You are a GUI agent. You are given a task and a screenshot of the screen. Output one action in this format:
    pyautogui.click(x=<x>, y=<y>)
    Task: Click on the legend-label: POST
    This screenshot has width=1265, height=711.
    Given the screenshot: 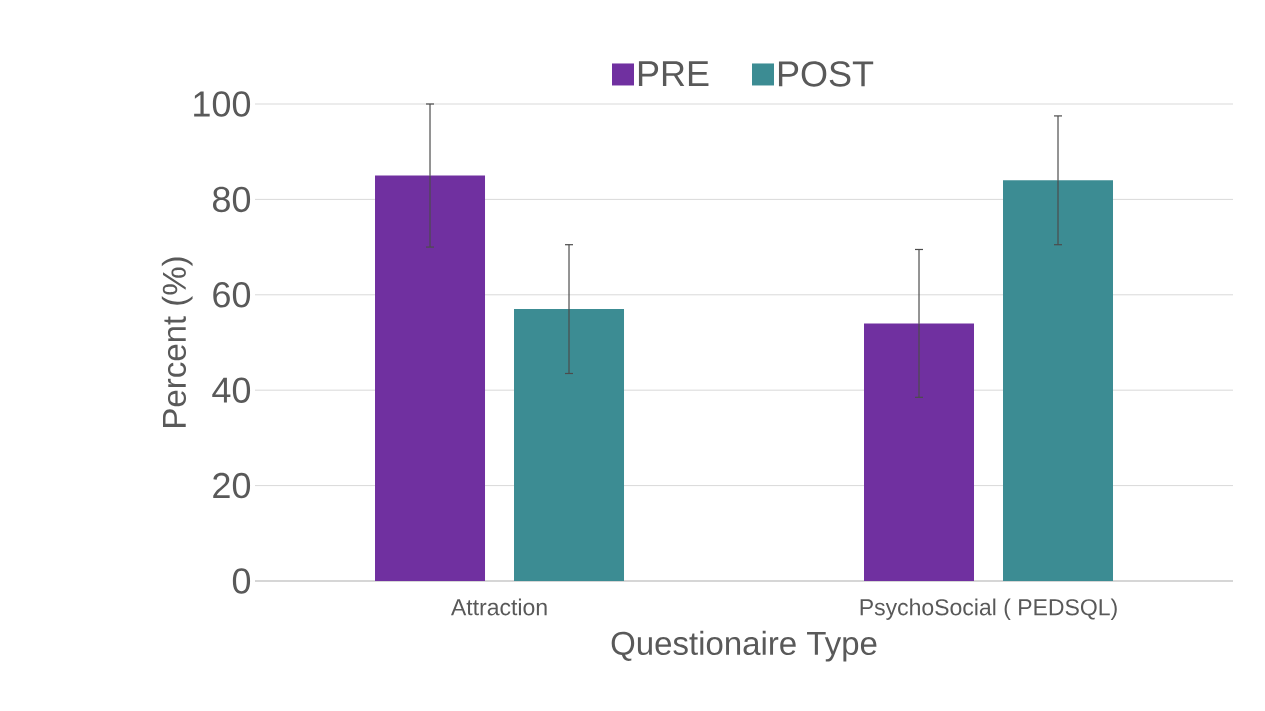 What is the action you would take?
    pyautogui.click(x=826, y=74)
    